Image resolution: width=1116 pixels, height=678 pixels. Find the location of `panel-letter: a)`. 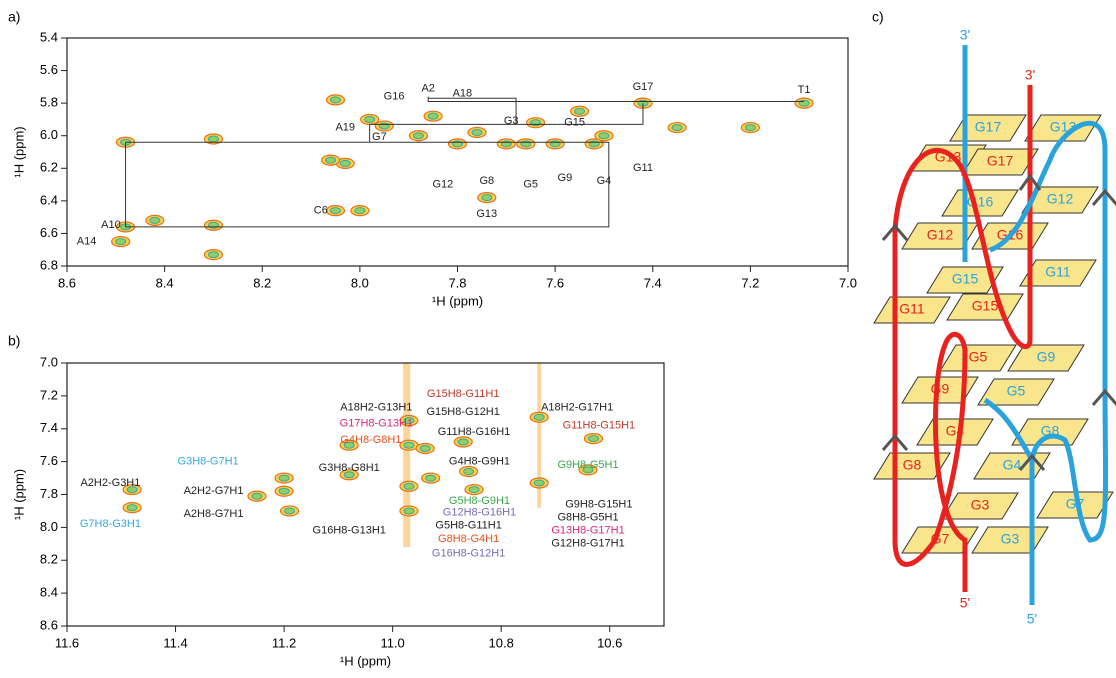

panel-letter: a) is located at coordinates (14, 17).